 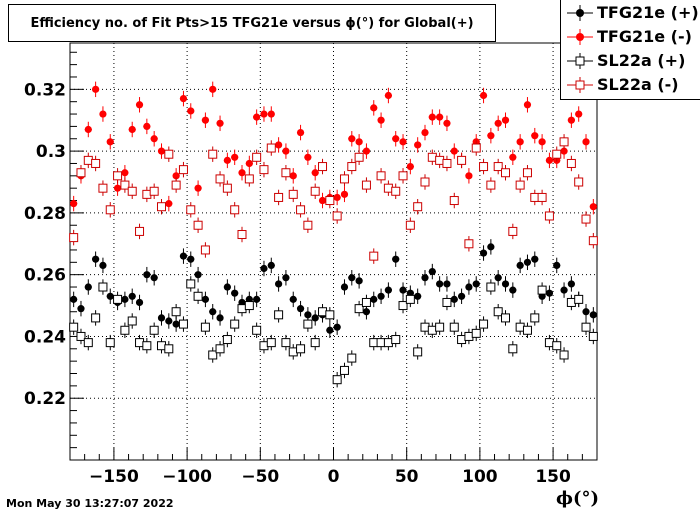 I want to click on legend-entry-tfg21e-minus: TFG21e (-), so click(x=630, y=37).